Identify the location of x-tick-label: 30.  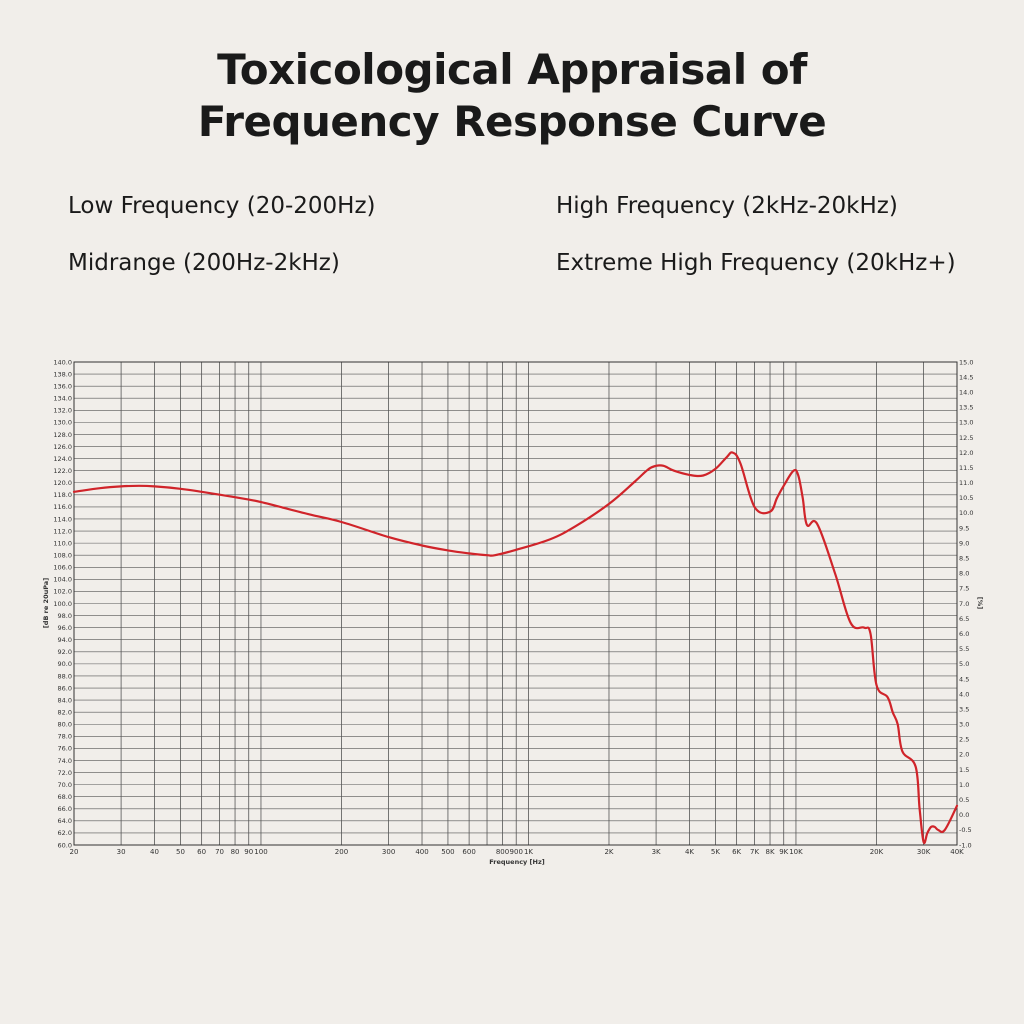
(121, 852).